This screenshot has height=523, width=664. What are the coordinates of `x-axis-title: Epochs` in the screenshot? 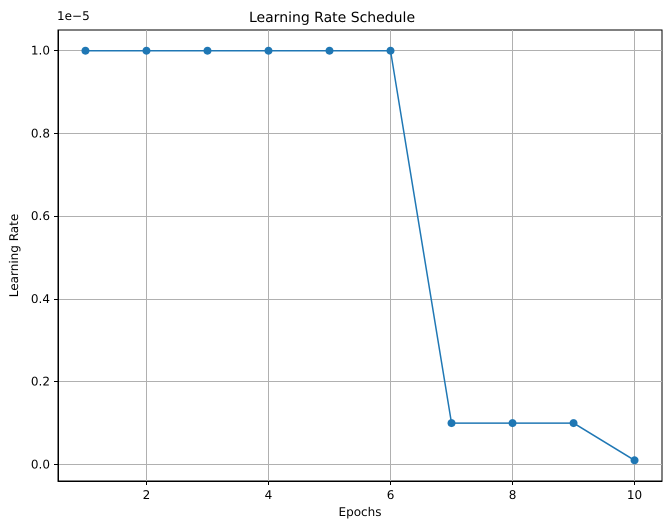 It's located at (360, 511).